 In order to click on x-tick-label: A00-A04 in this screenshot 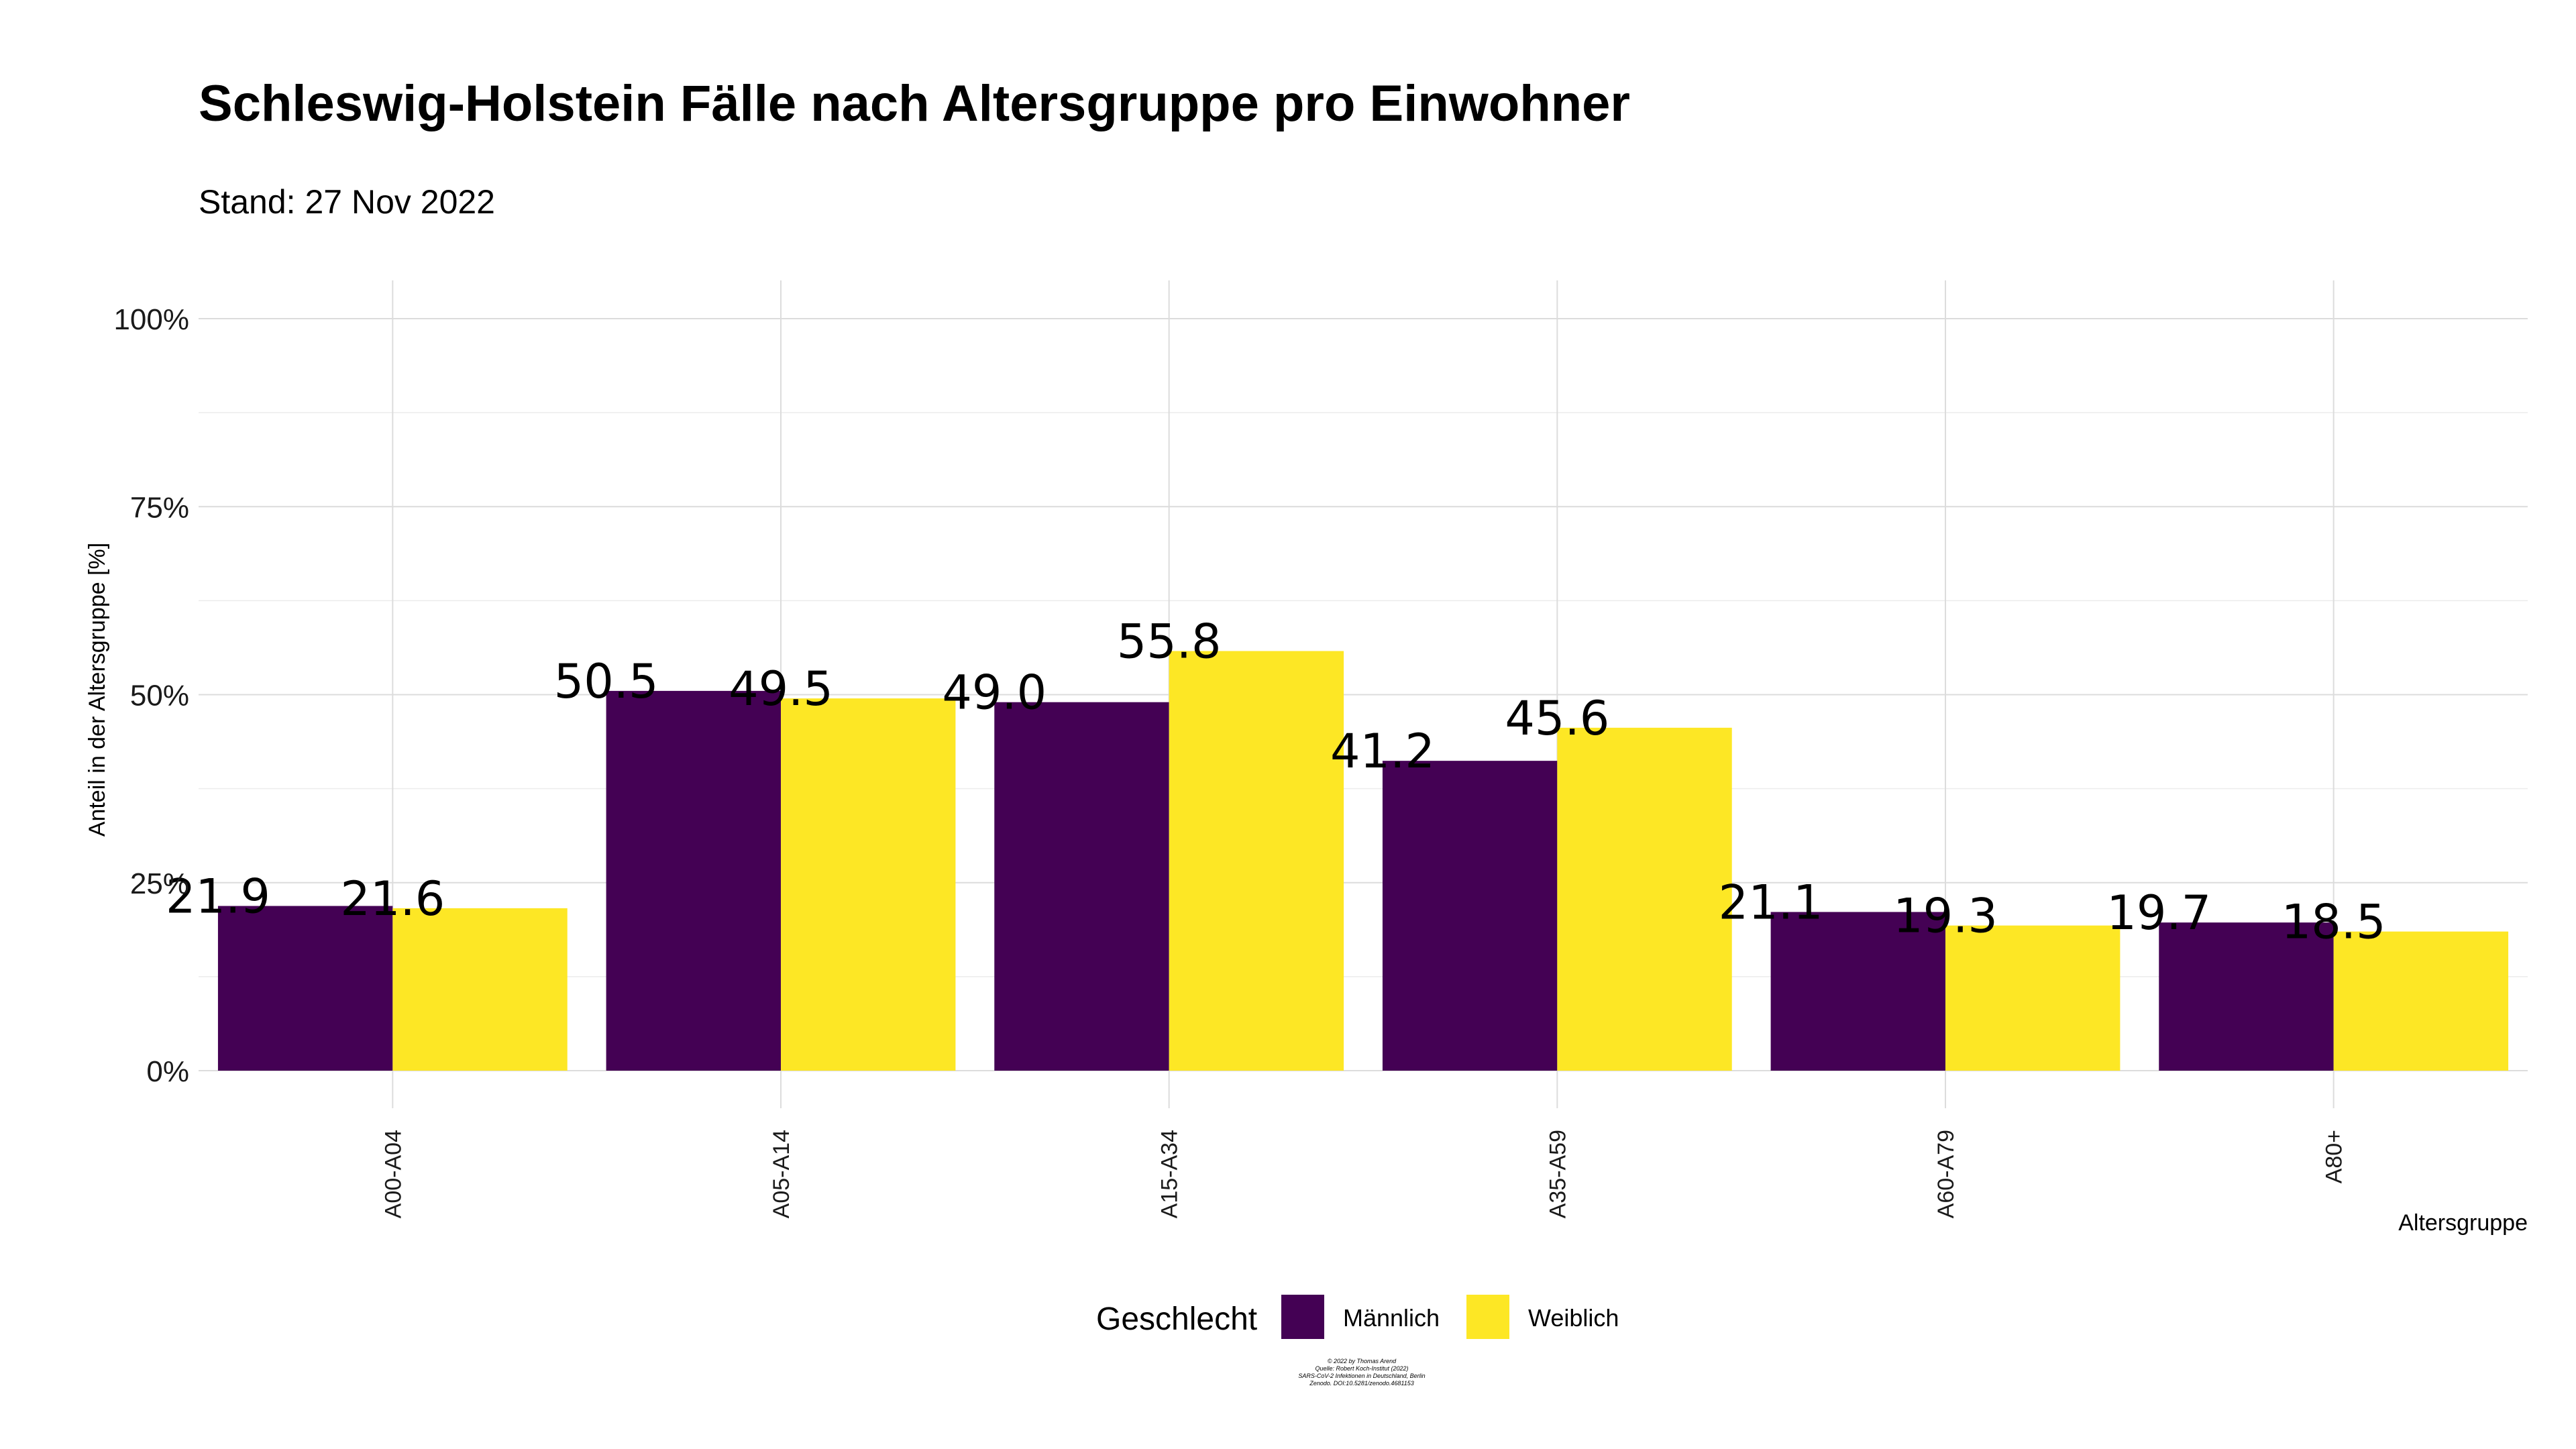, I will do `click(393, 1174)`.